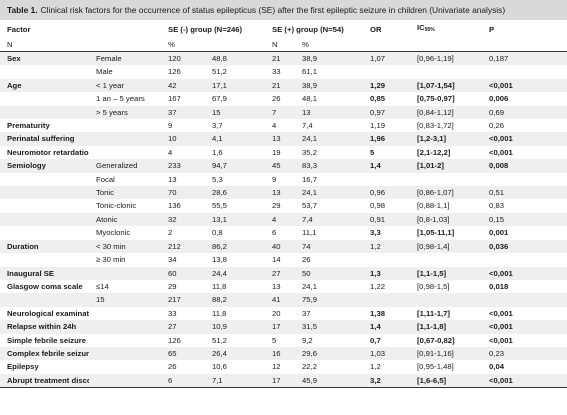 This screenshot has width=567, height=415. I want to click on se-negative-n-cell: 42, so click(183, 85).